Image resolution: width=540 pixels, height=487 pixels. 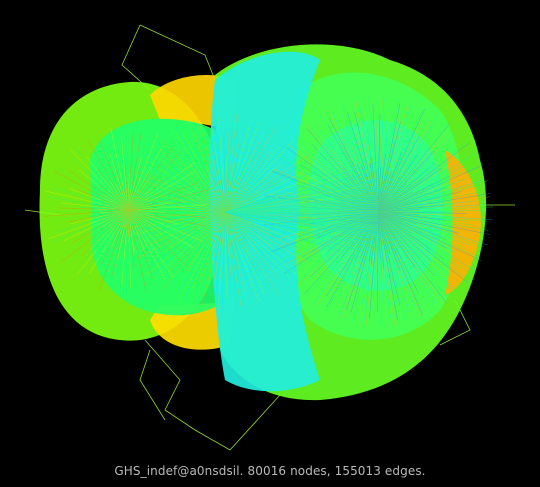 I want to click on hub-connecting-edges, so click(x=301, y=212).